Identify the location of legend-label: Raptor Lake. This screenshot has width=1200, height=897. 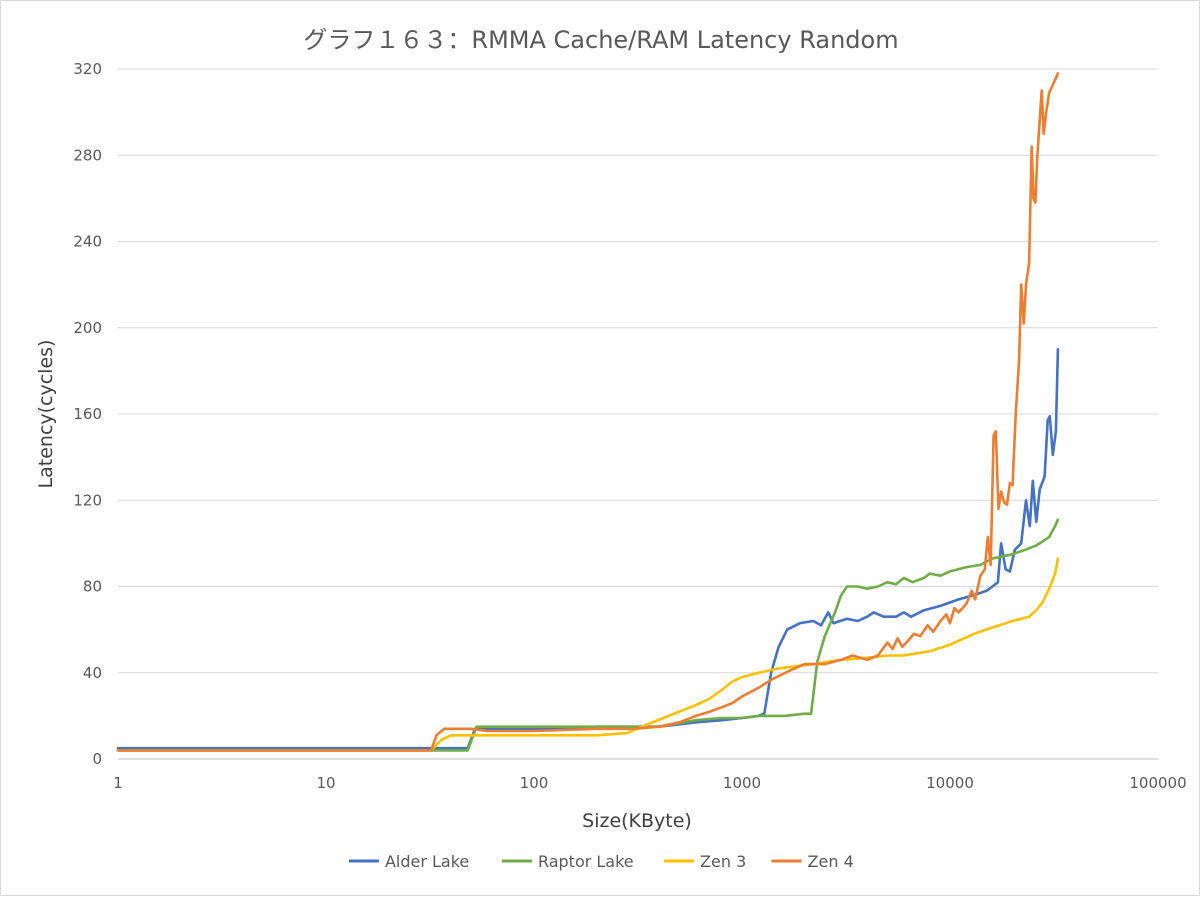
(586, 861).